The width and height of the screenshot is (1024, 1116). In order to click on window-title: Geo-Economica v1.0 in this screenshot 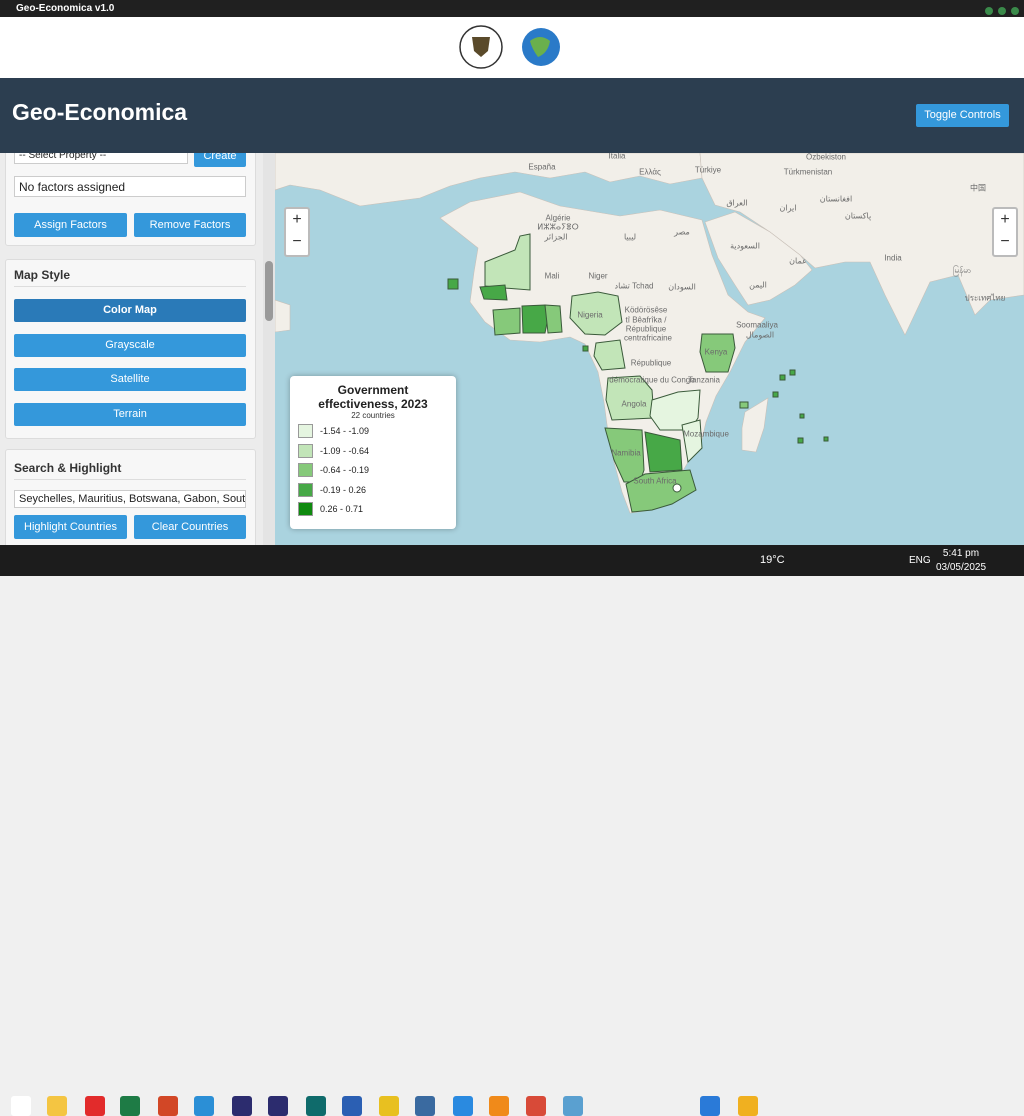, I will do `click(512, 8)`.